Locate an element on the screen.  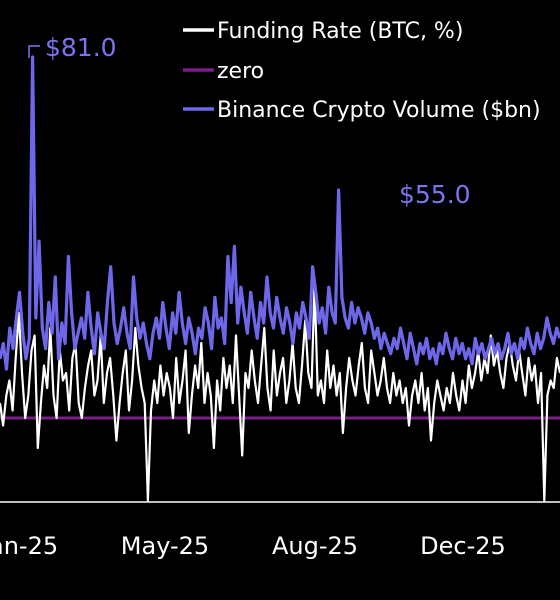
legend-entry: Funding Rate (BTC, %) is located at coordinates (340, 31).